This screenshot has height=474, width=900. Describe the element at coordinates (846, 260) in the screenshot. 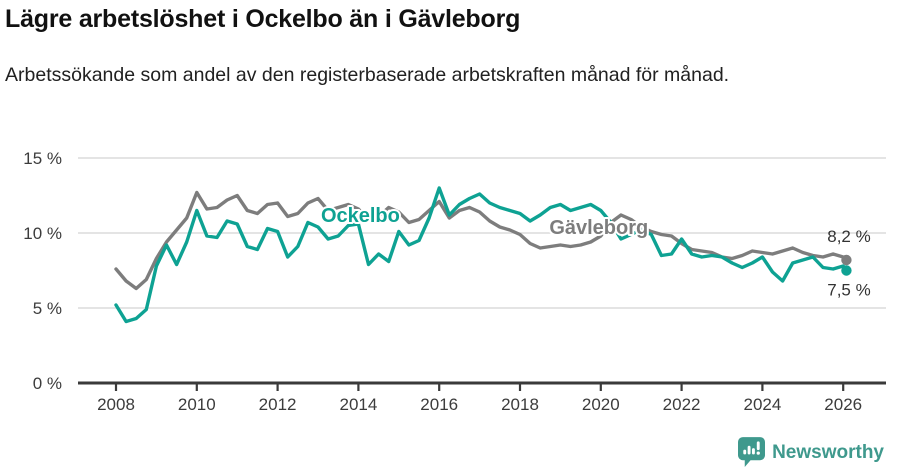

I see `series-end-dot-gävleborg` at that location.